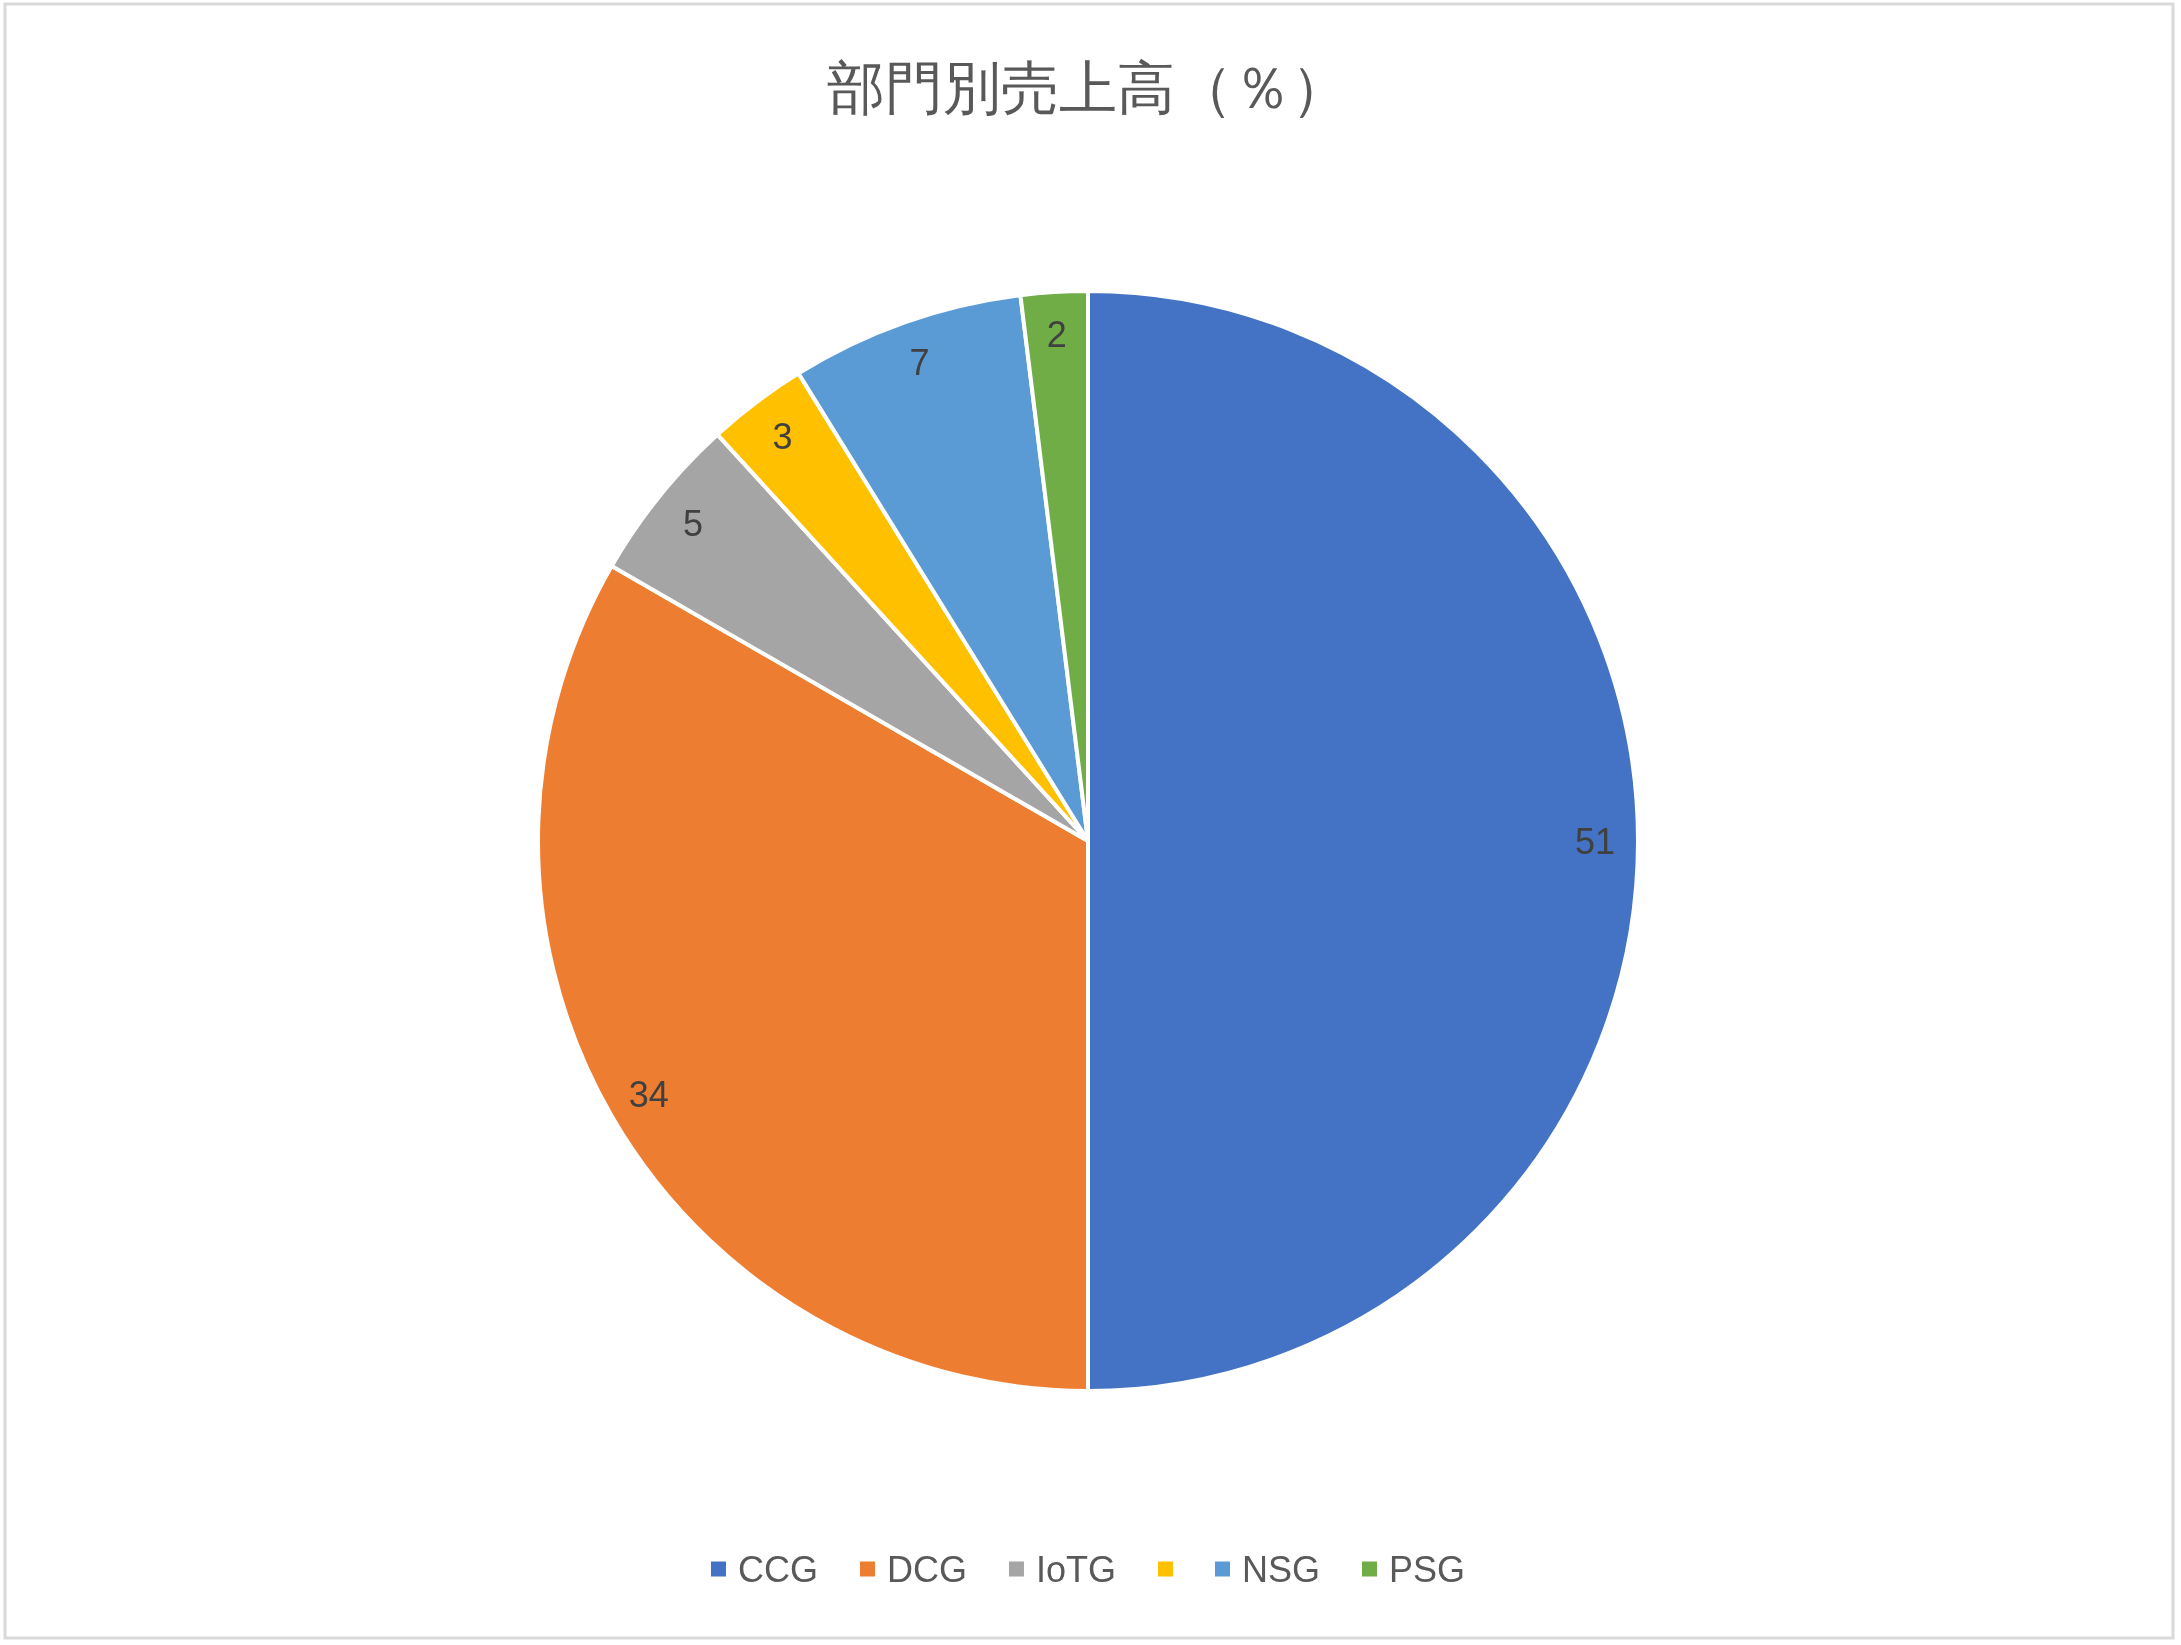 This screenshot has width=2181, height=1645. I want to click on legend-label: NSG, so click(1280, 1569).